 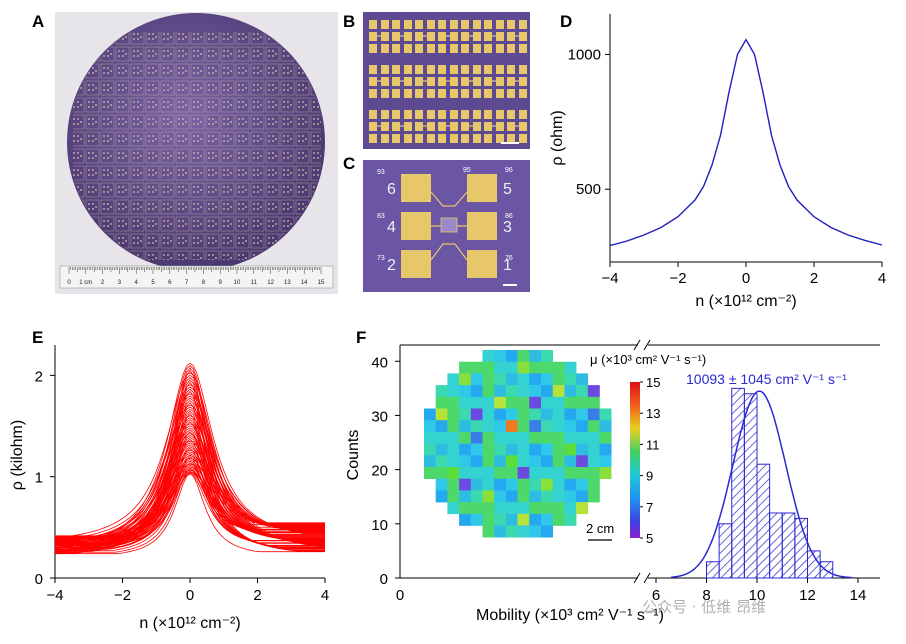 What do you see at coordinates (448, 82) in the screenshot?
I see `device-array-drawing` at bounding box center [448, 82].